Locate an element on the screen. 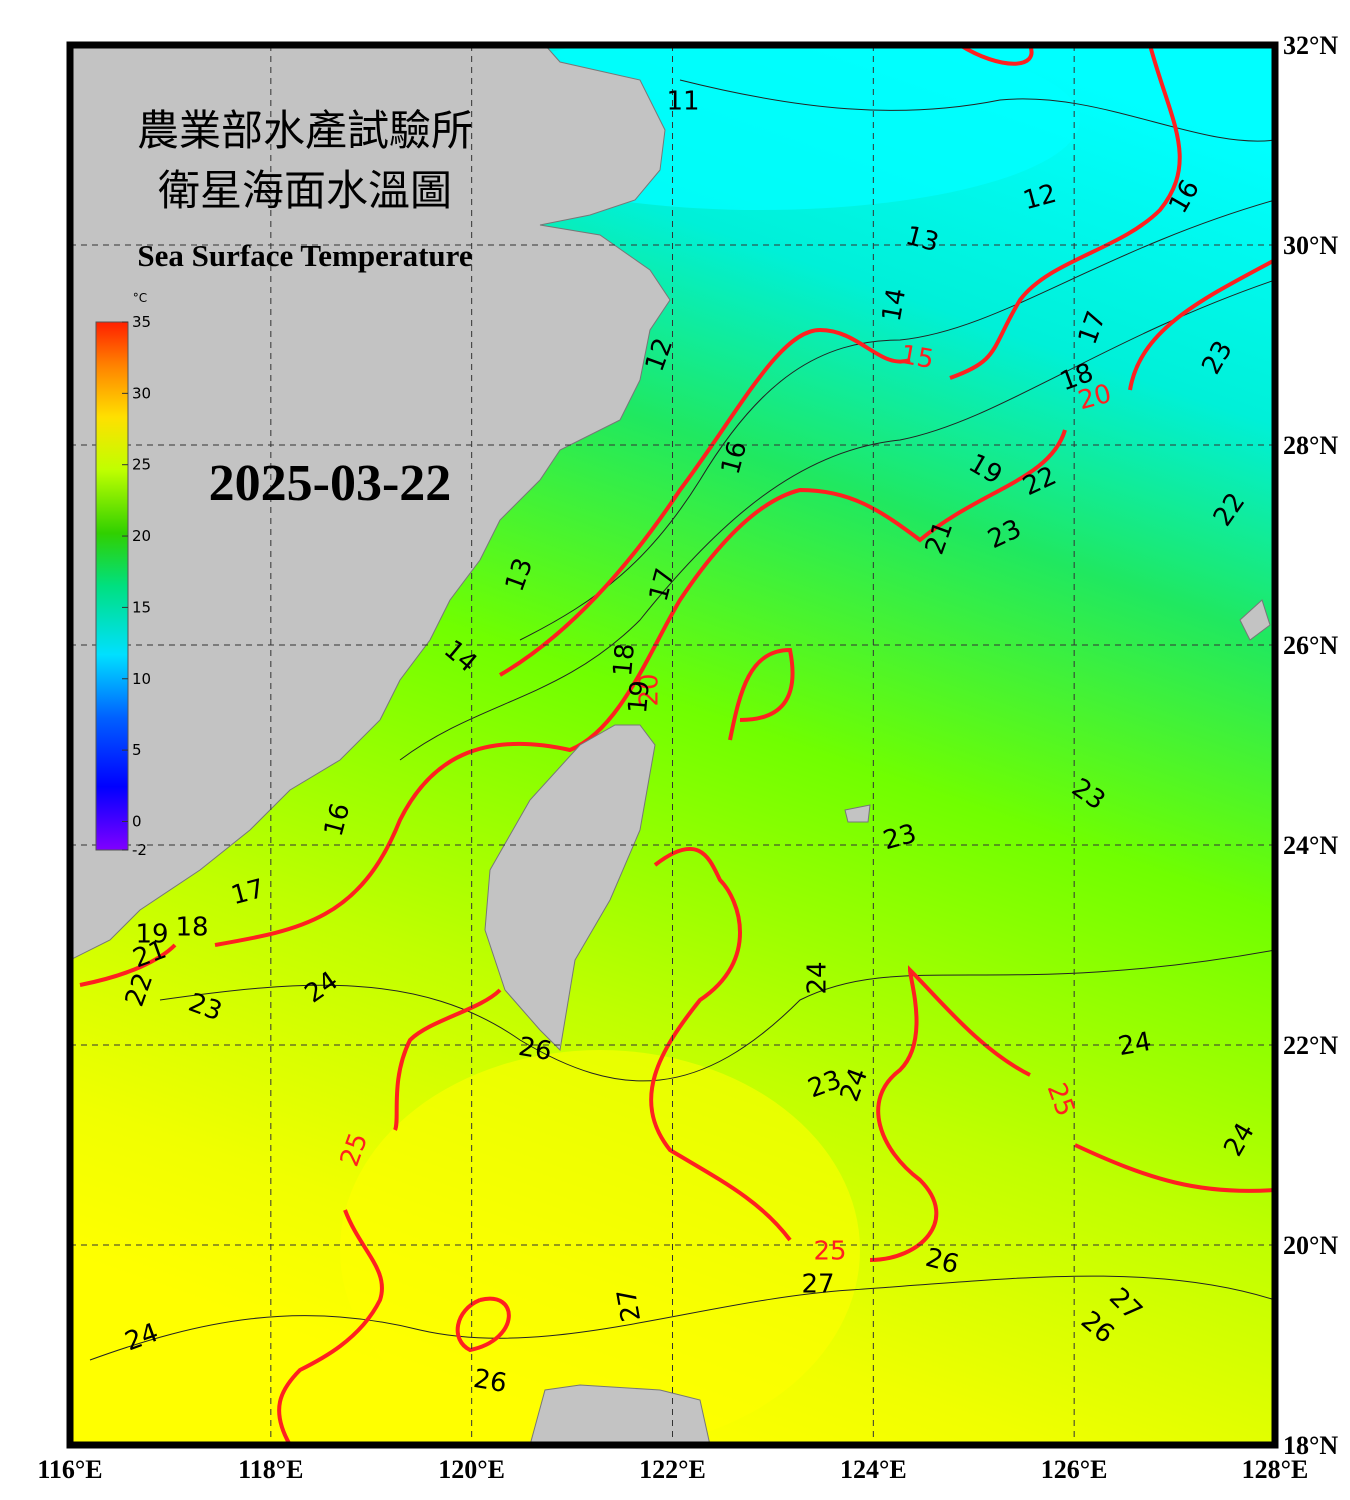 The image size is (1350, 1500). lon-label: 116°E is located at coordinates (69, 1469).